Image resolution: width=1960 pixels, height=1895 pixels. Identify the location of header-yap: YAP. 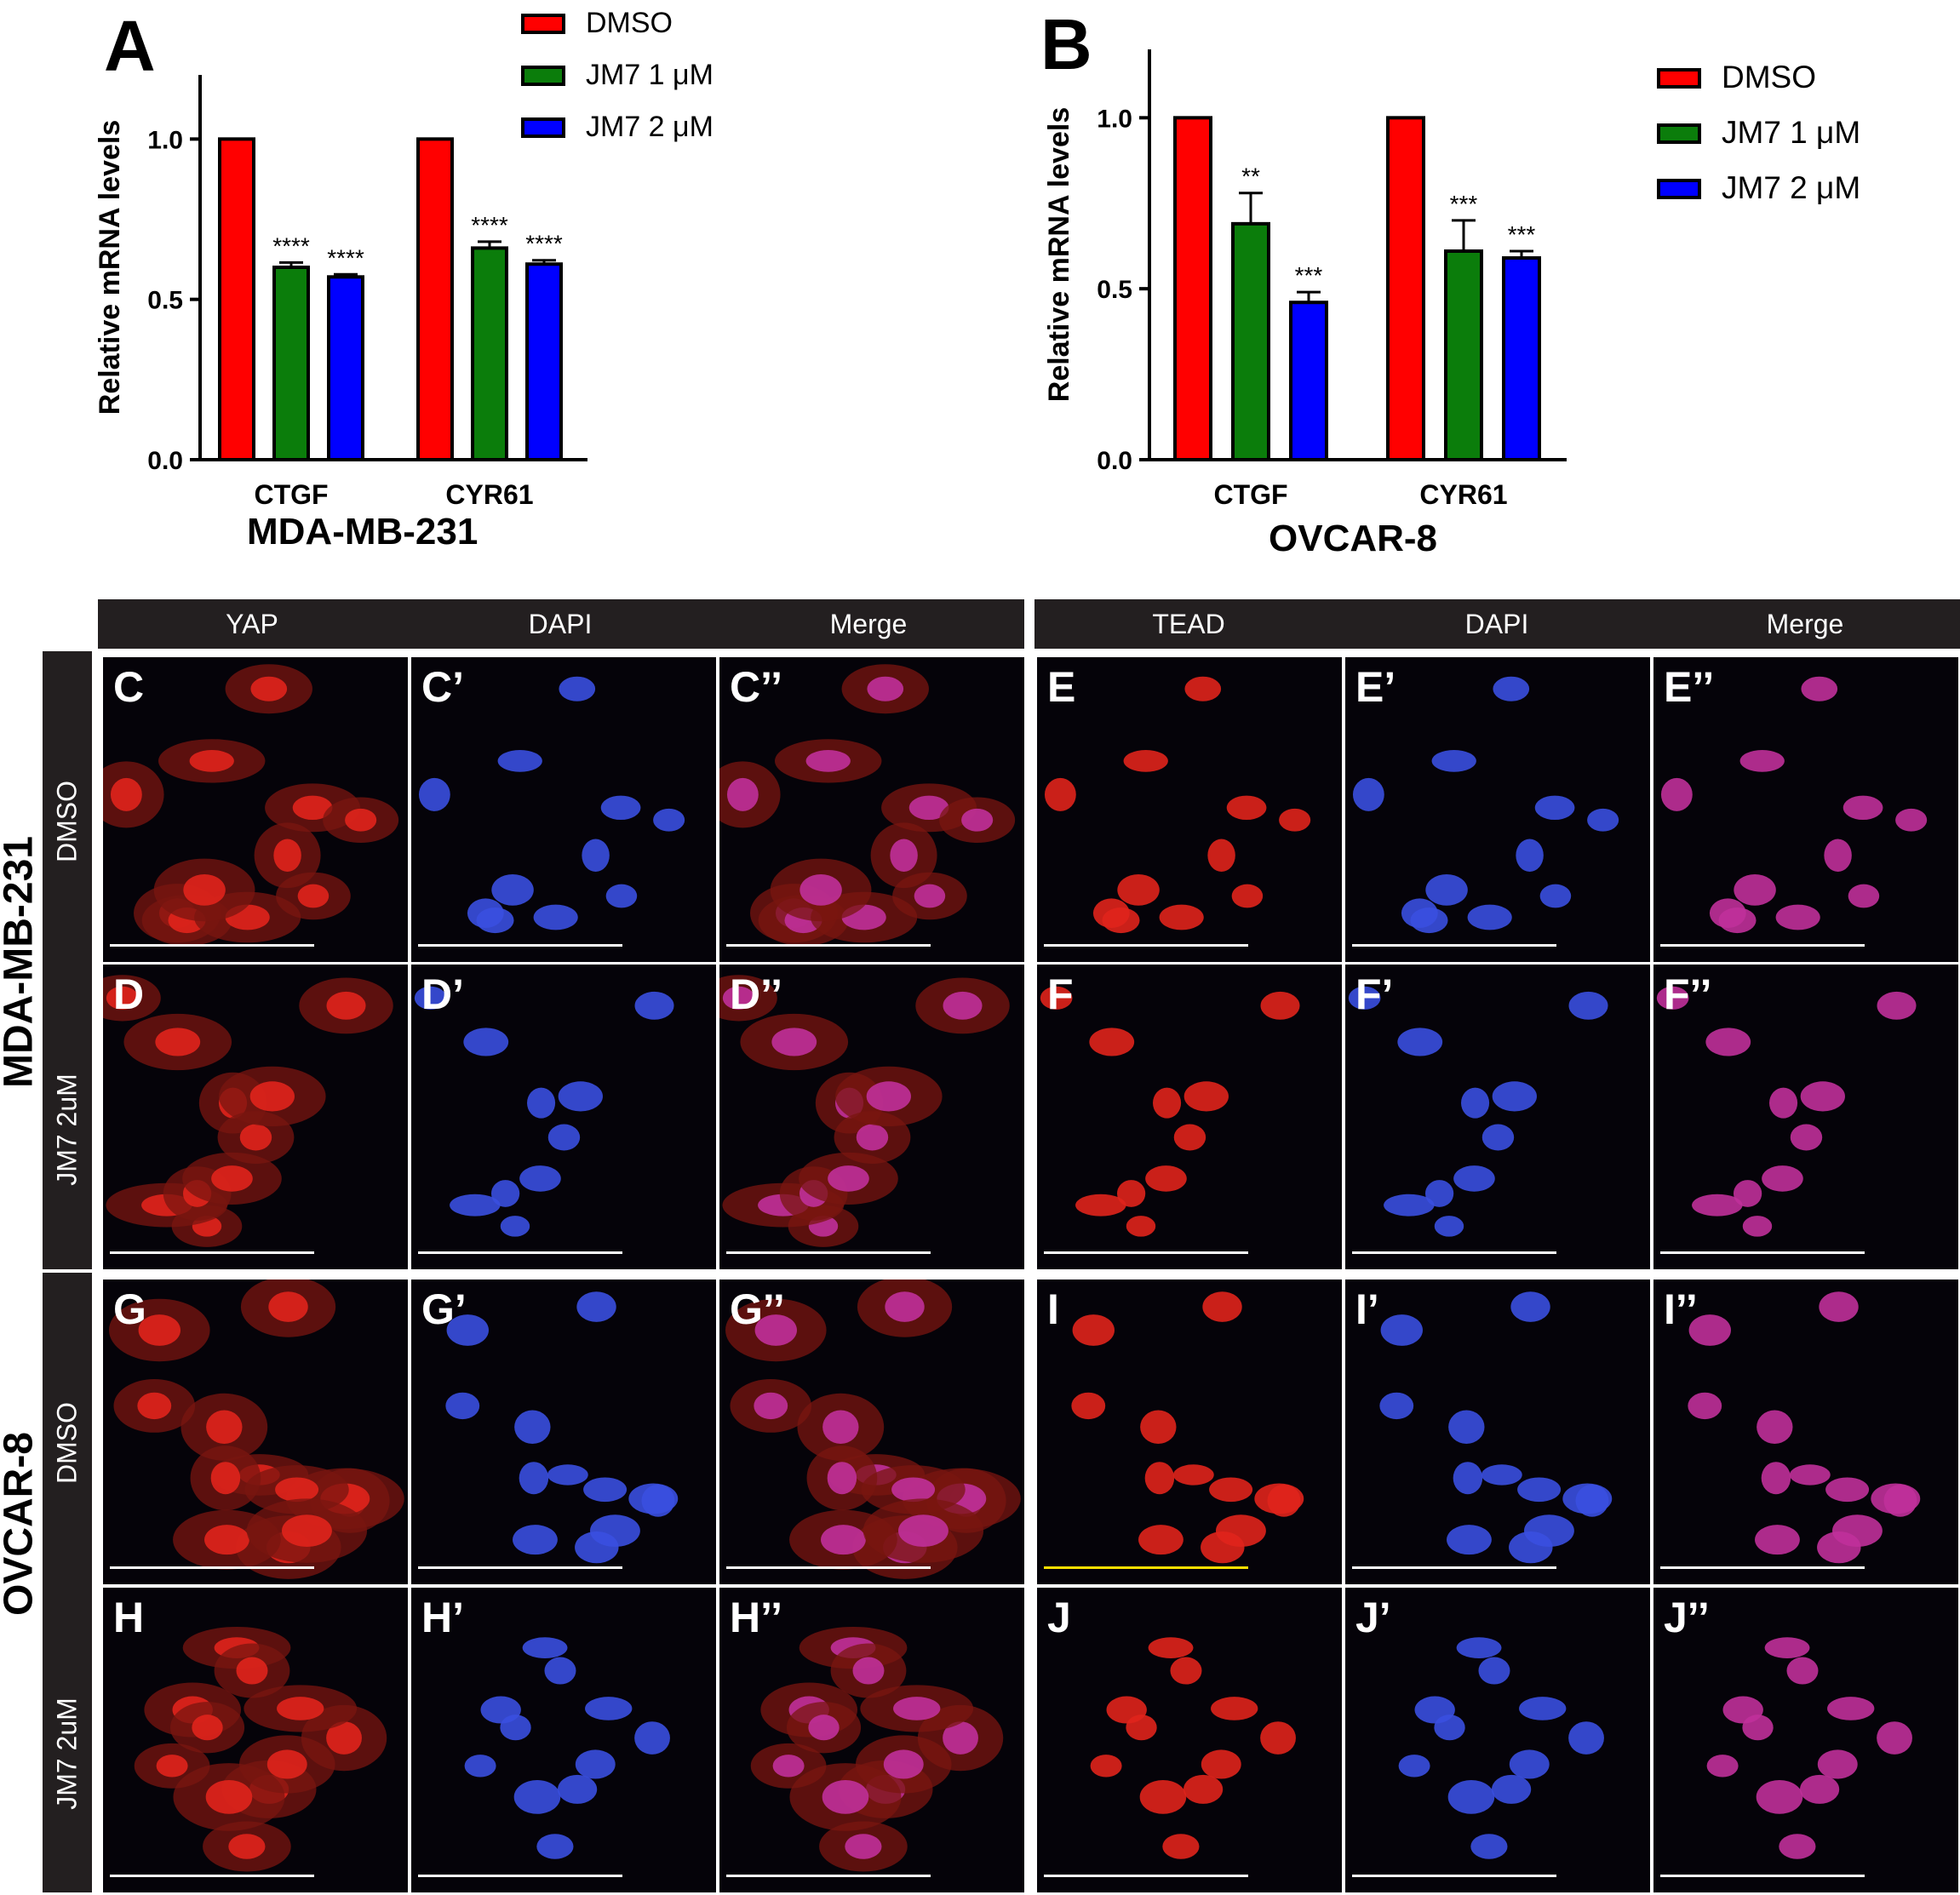
(252, 624).